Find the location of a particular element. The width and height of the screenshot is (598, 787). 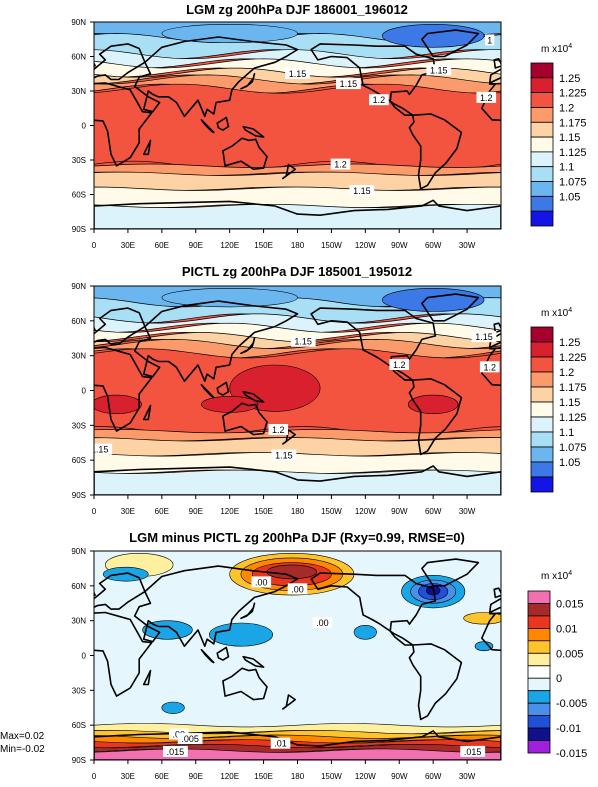

y-tick-label: 90N is located at coordinates (78, 286).